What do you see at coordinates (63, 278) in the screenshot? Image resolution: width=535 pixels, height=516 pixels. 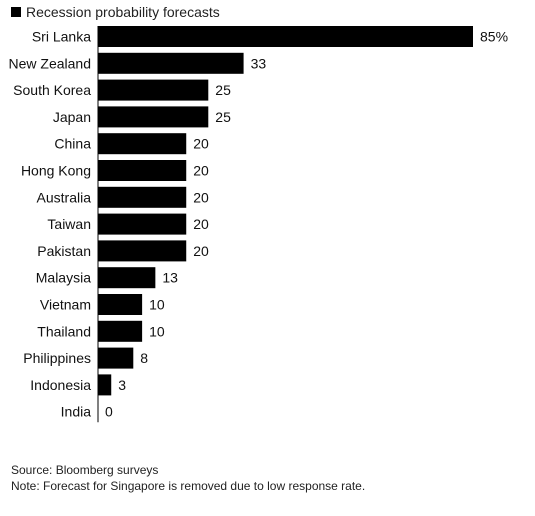 I see `category-label: Malaysia` at bounding box center [63, 278].